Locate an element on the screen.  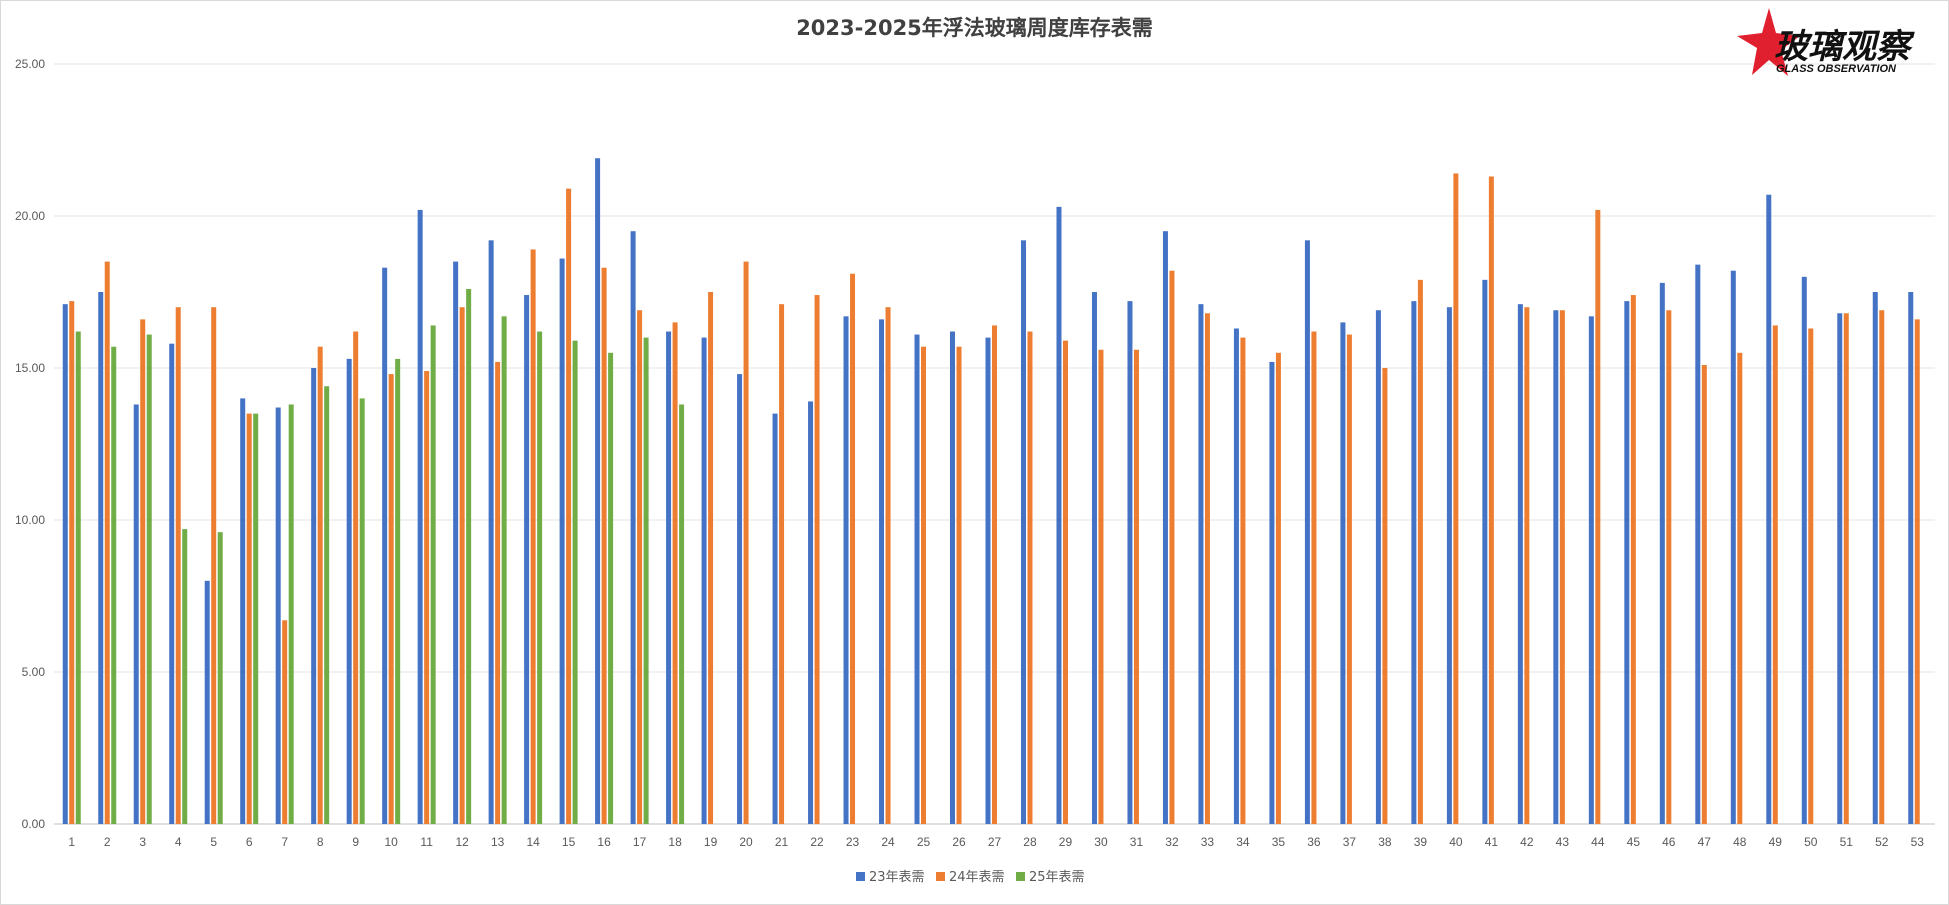
bar-series3-cat13 is located at coordinates (504, 570).